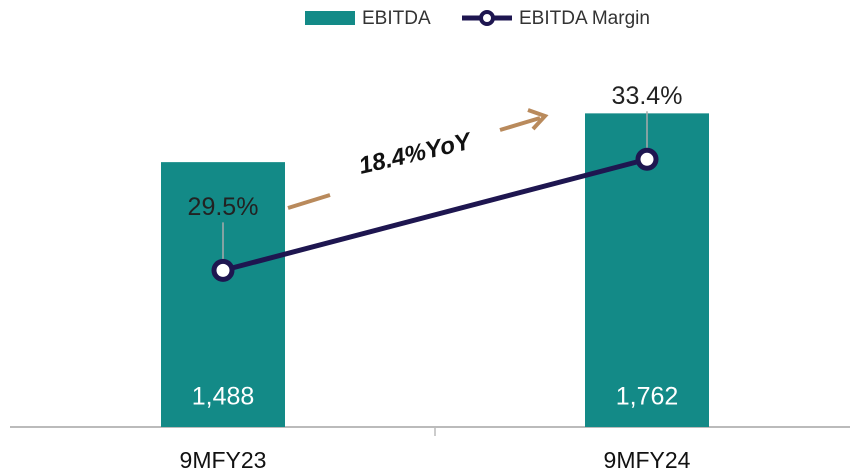  Describe the element at coordinates (223, 397) in the screenshot. I see `bar-value-label: 1,488` at that location.